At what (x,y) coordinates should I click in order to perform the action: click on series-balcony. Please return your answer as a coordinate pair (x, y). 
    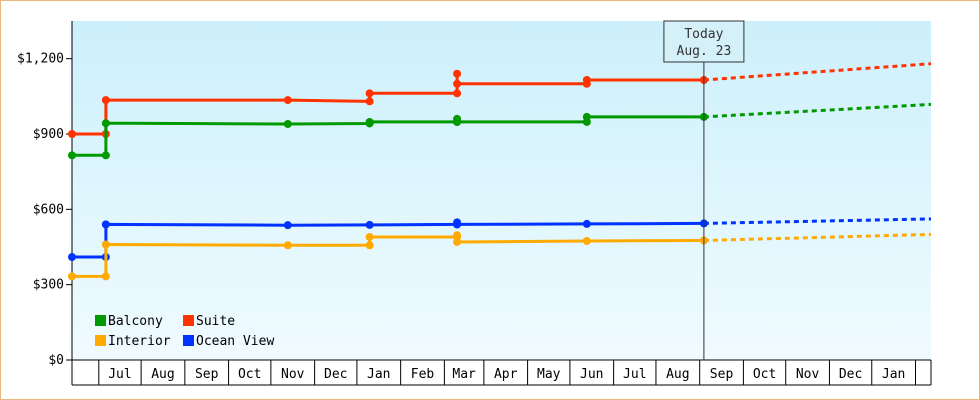
    Looking at the image, I should click on (500, 131).